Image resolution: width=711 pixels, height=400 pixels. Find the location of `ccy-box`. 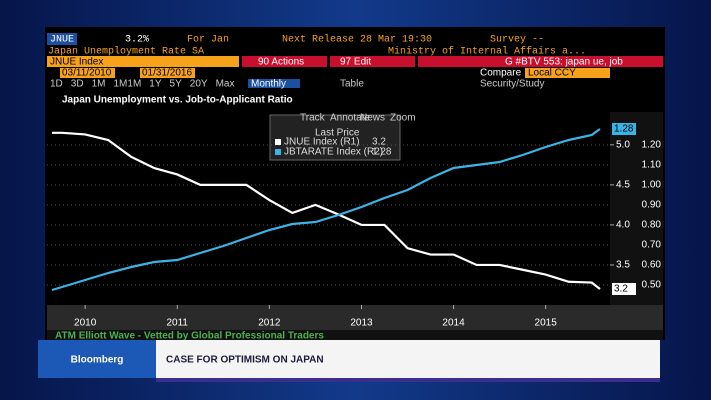

ccy-box is located at coordinates (567, 73).